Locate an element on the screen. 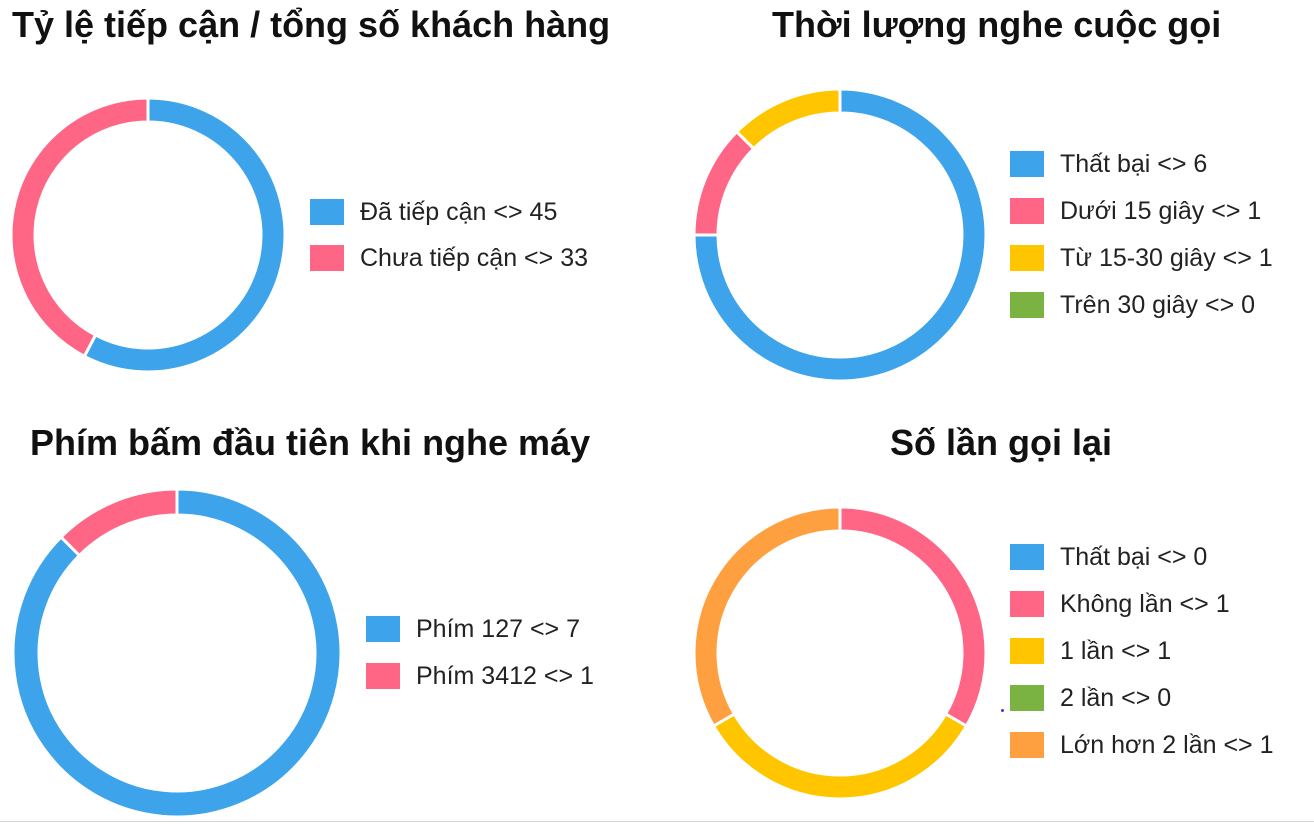 This screenshot has height=824, width=1314. legend-label: Thất bại <> 6 is located at coordinates (1134, 163).